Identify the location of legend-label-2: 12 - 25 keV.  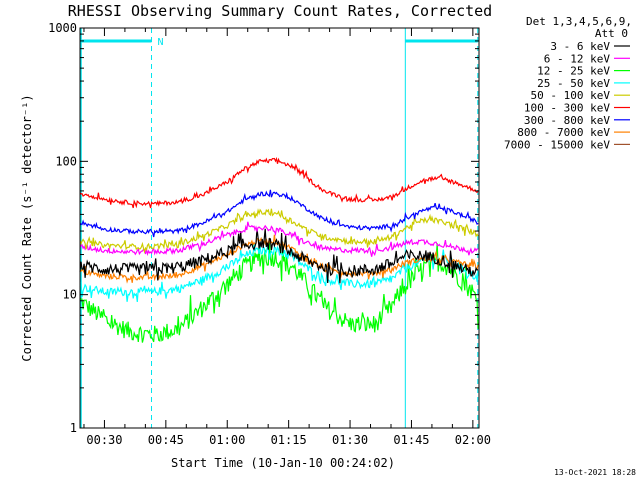
(573, 71).